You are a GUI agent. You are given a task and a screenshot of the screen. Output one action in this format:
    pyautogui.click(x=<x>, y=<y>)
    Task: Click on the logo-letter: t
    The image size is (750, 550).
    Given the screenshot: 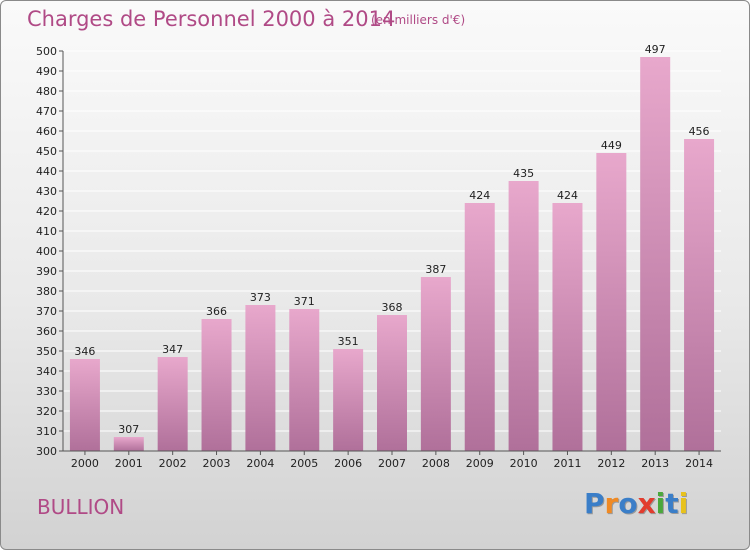 What is the action you would take?
    pyautogui.click(x=672, y=503)
    